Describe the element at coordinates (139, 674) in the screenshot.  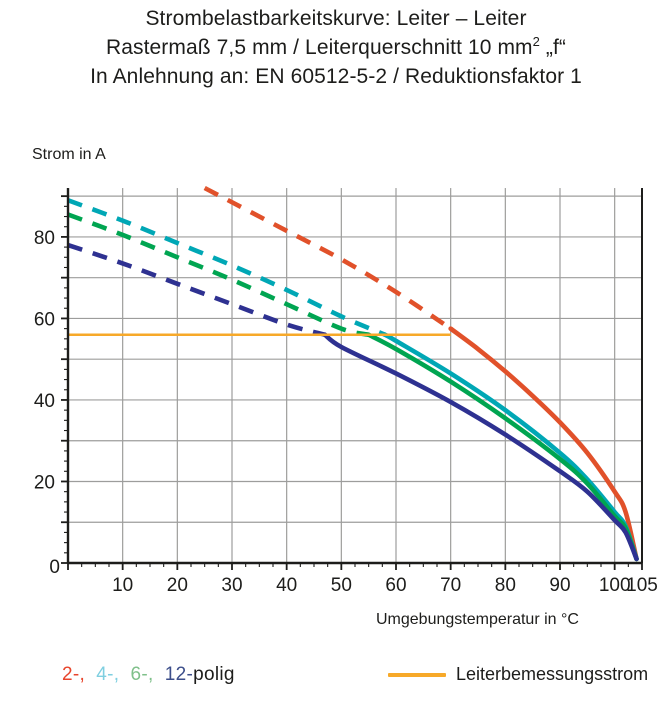
I see `legend-pole-6: 6-` at that location.